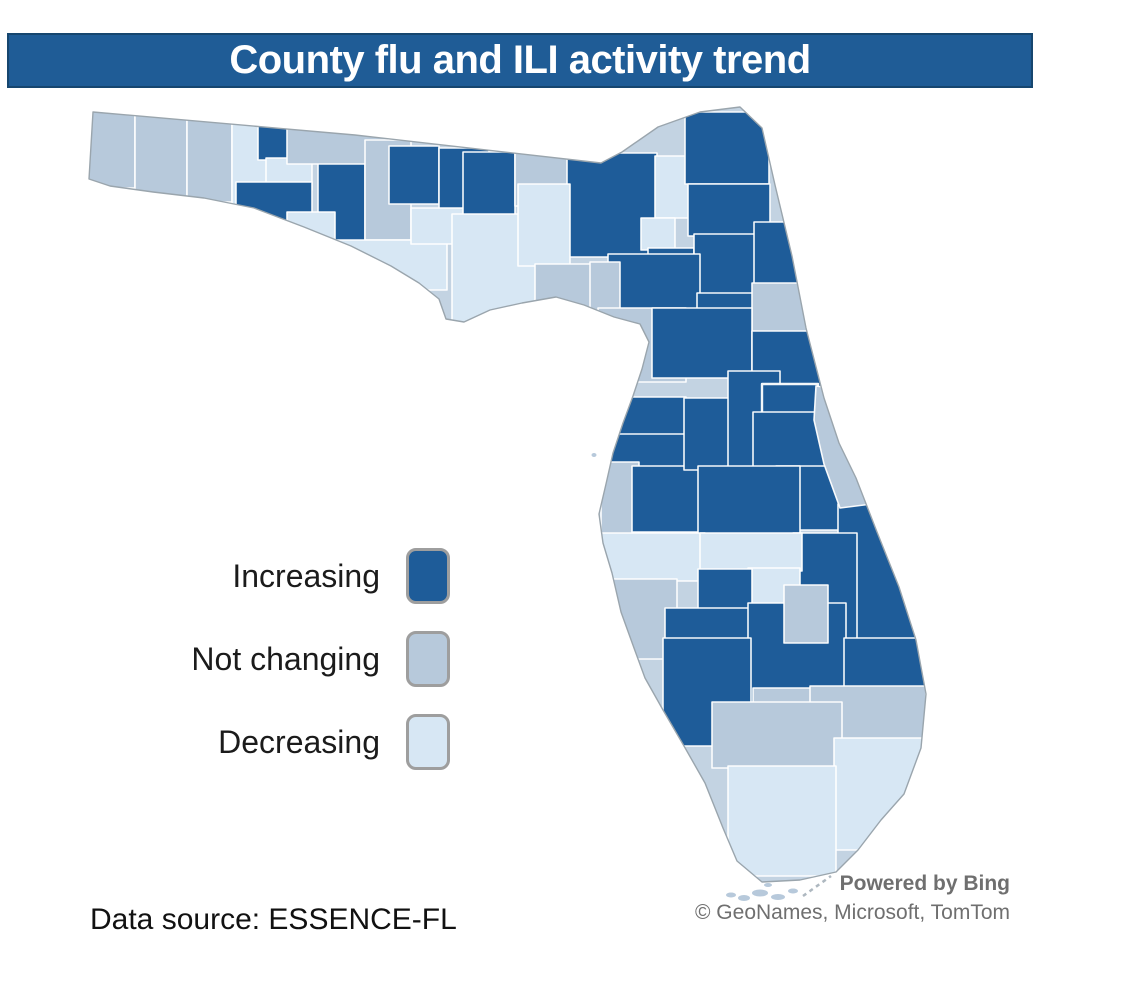 The height and width of the screenshot is (996, 1140). Describe the element at coordinates (299, 741) in the screenshot. I see `legend-label: Decreasing` at that location.